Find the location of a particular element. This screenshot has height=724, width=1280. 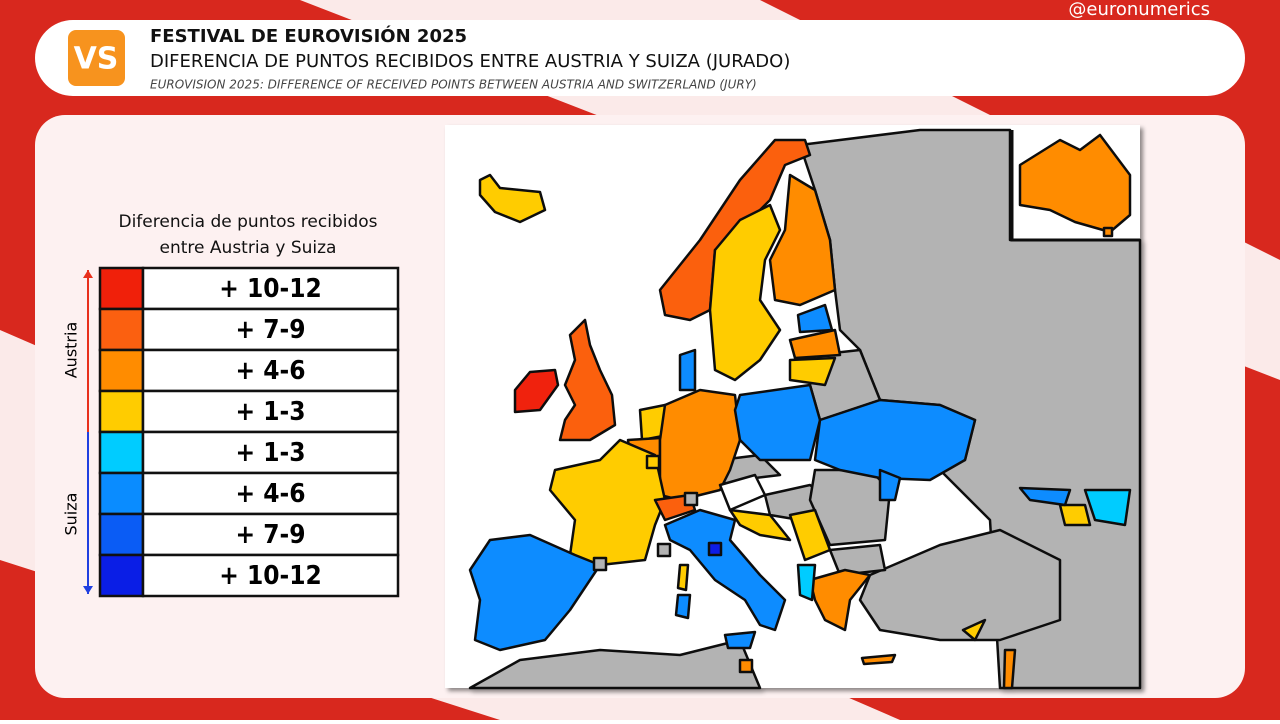

inset-border is located at coordinates (1075, 186).